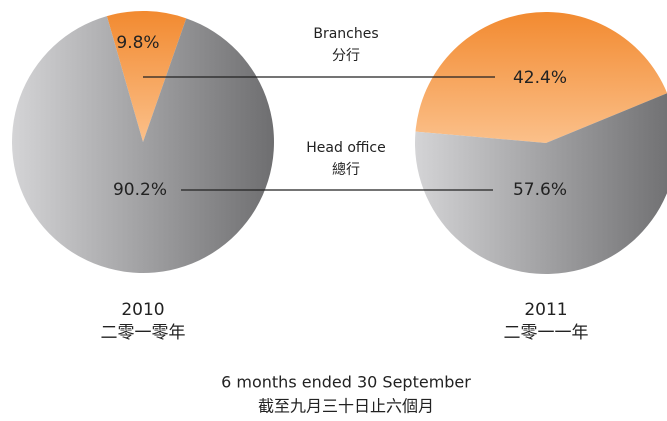  I want to click on data-label: 57.6%, so click(540, 190).